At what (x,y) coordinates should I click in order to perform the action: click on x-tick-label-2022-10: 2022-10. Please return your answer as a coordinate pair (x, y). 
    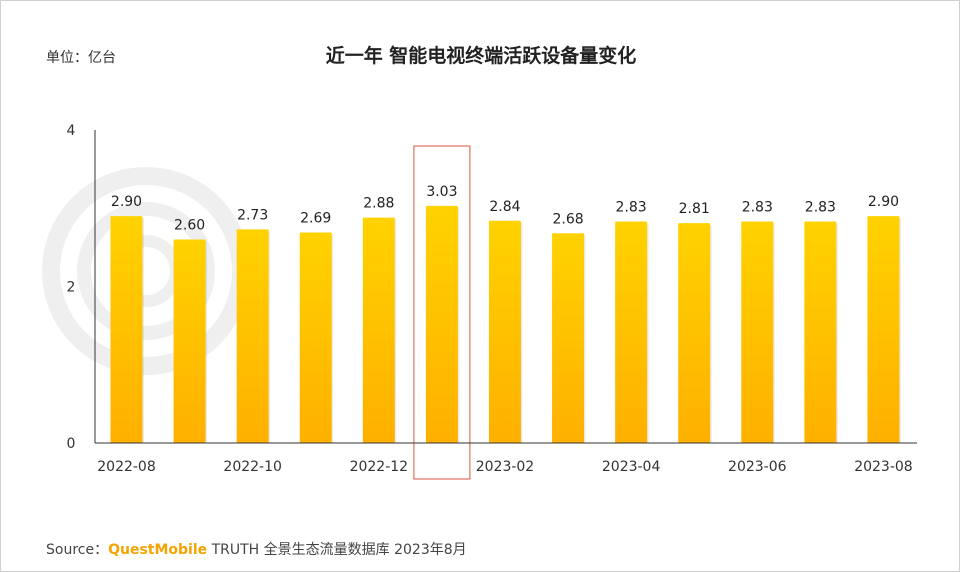
    Looking at the image, I should click on (252, 467).